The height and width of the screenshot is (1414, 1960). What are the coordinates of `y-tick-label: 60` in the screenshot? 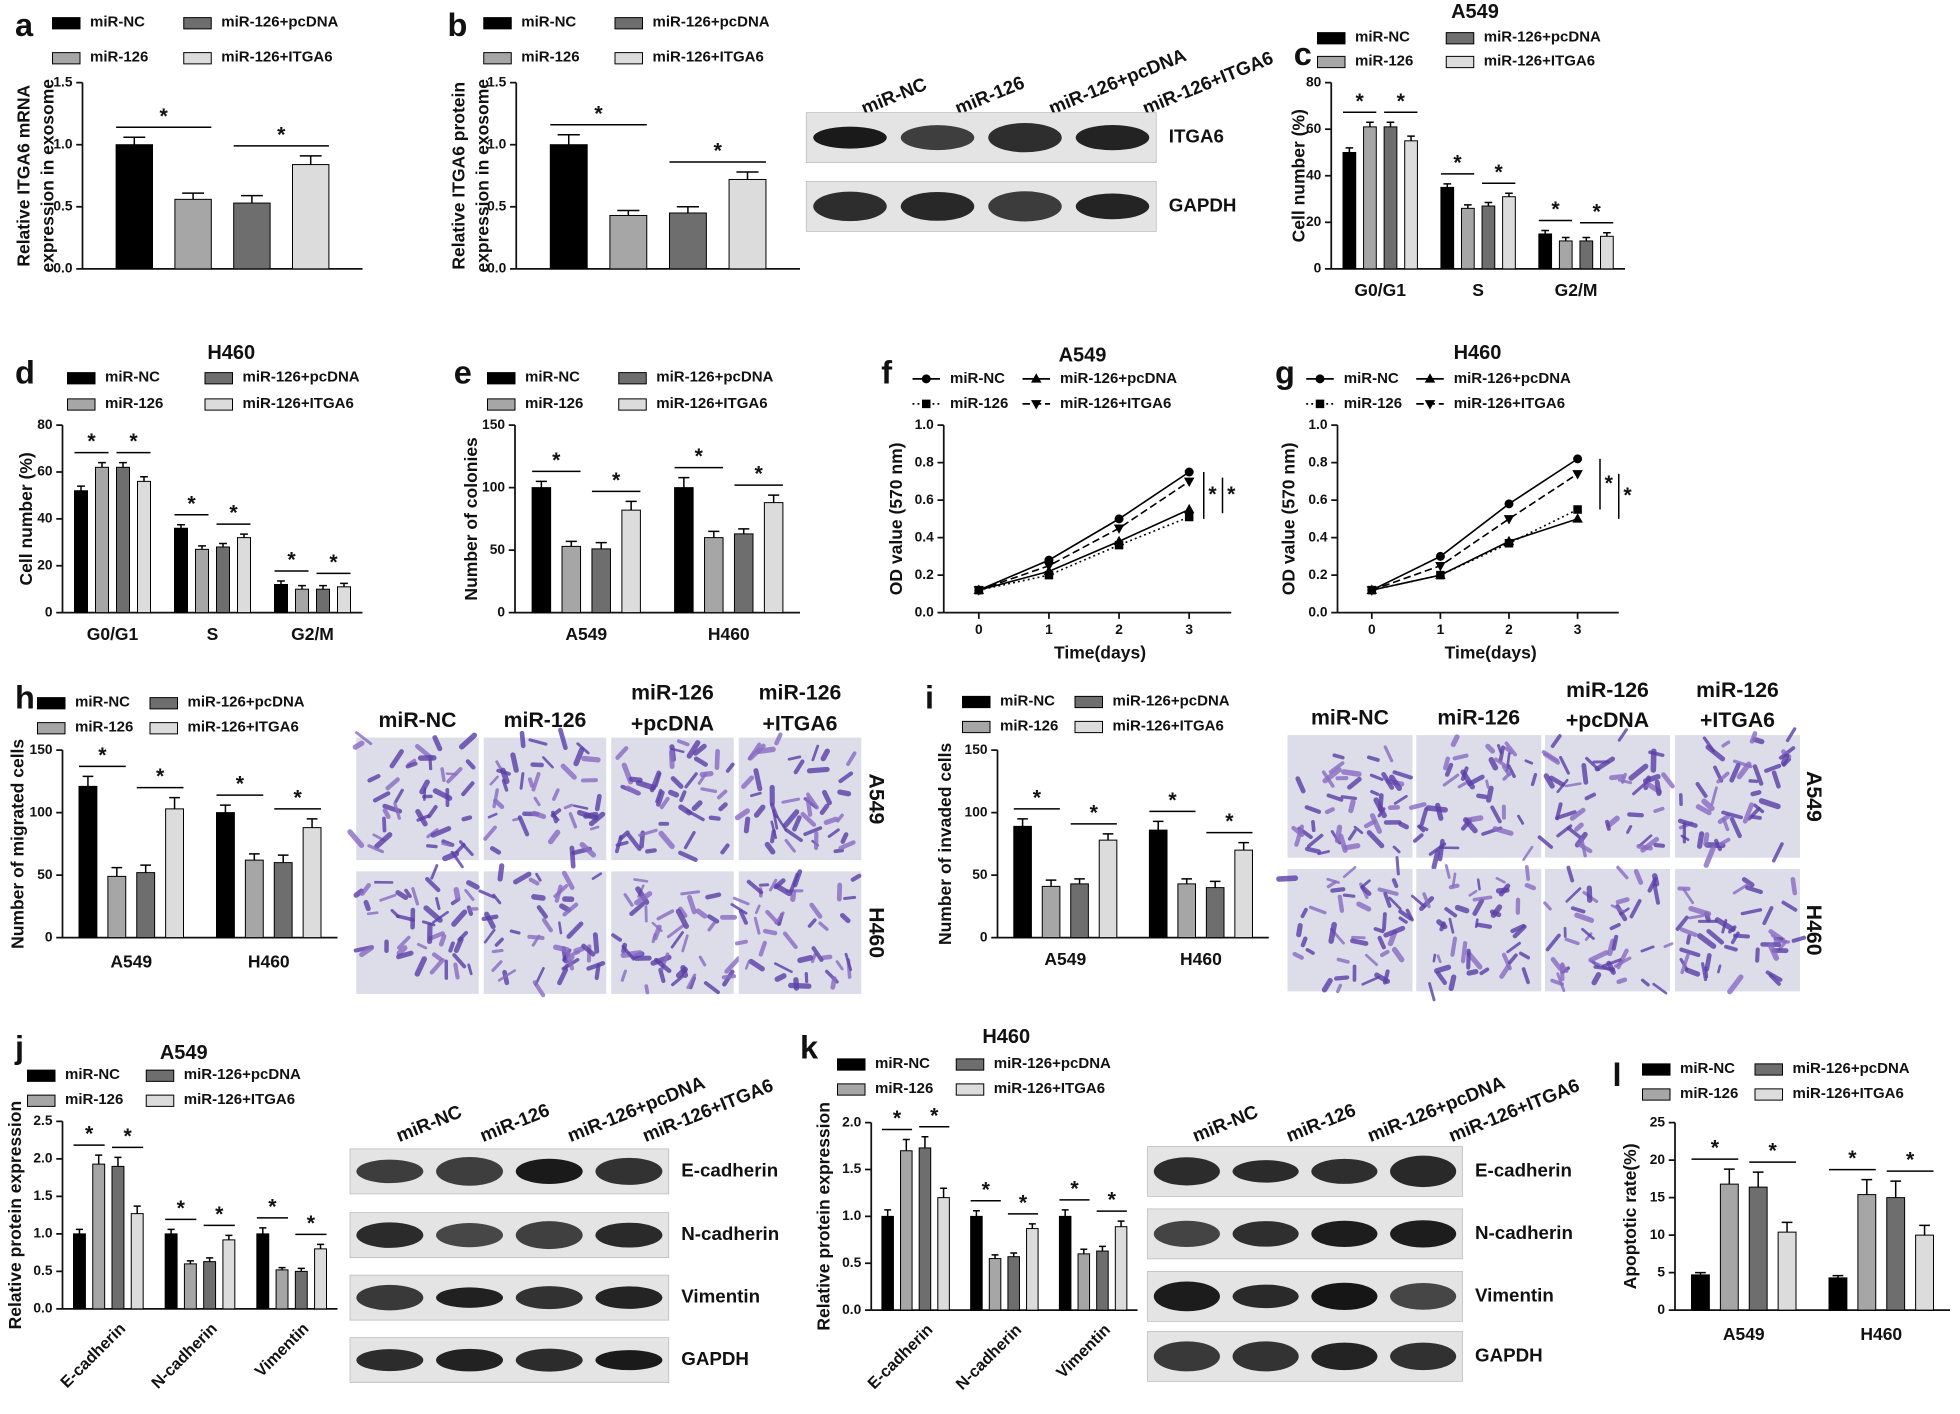 It's located at (45, 471).